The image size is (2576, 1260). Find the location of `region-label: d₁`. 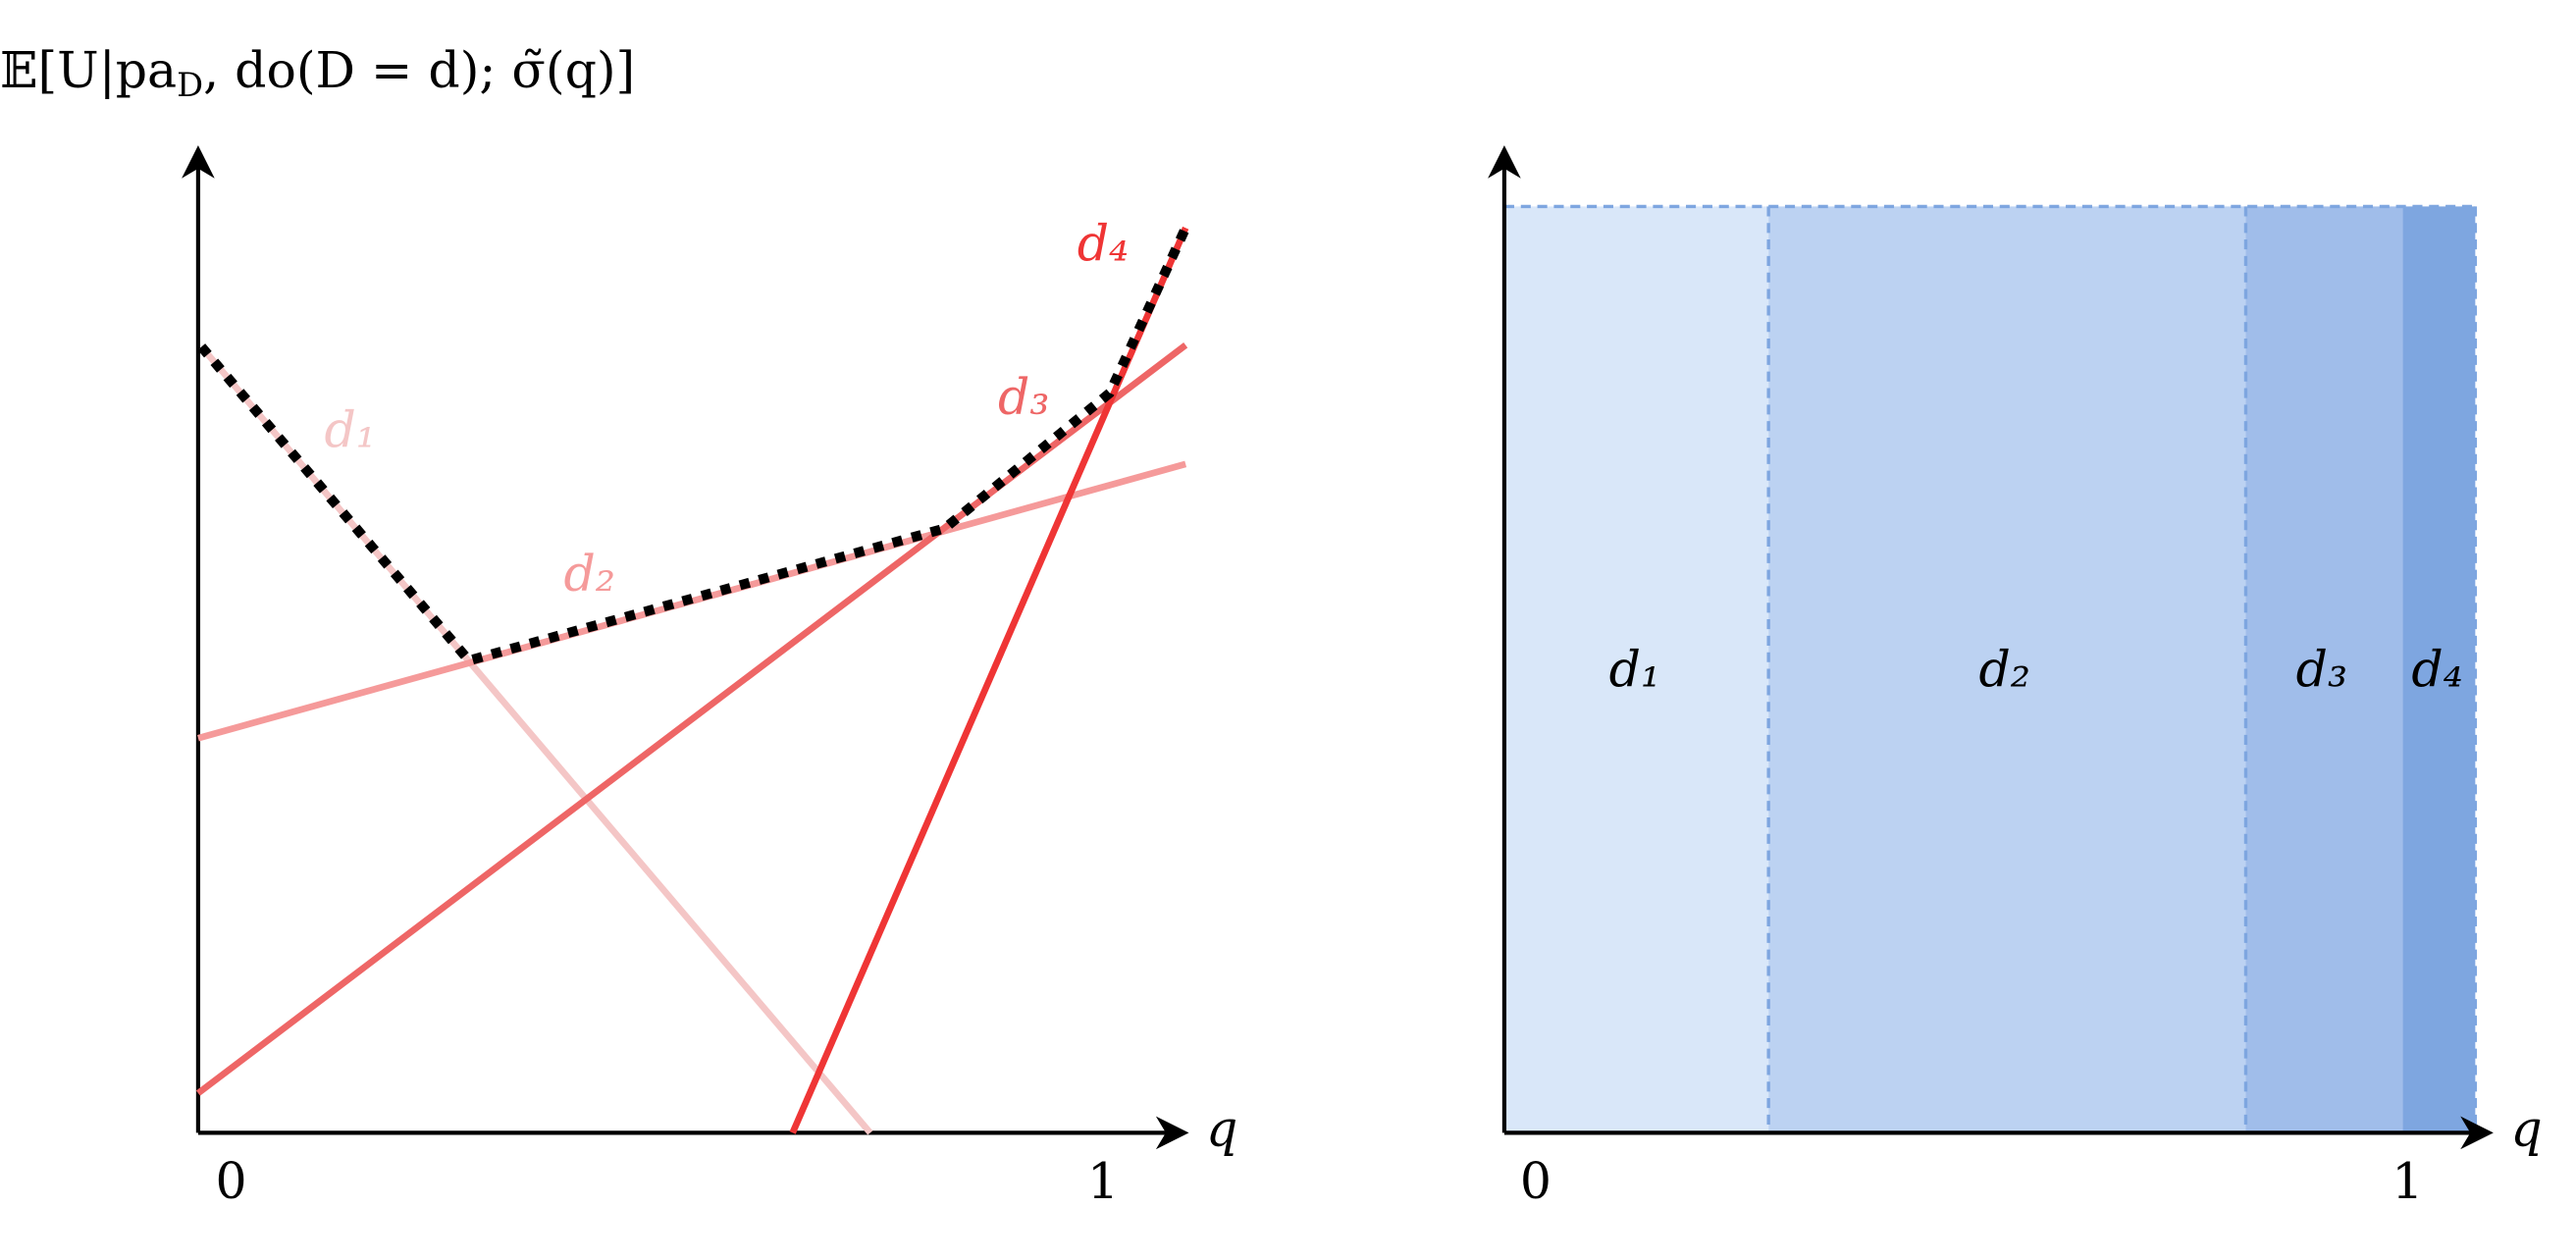

region-label: d₁ is located at coordinates (1635, 670).